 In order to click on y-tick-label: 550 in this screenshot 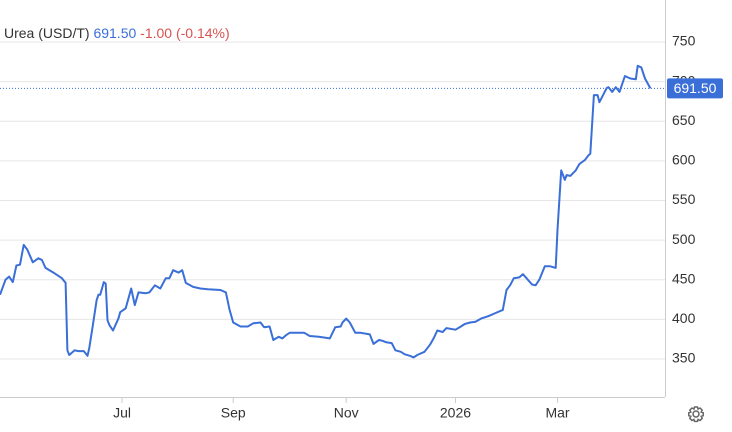, I will do `click(684, 199)`.